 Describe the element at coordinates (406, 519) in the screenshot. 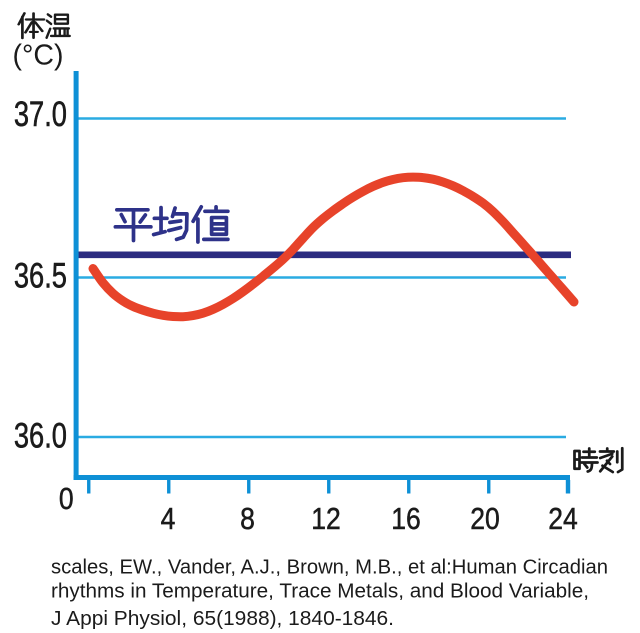

I see `svg-text: 16` at that location.